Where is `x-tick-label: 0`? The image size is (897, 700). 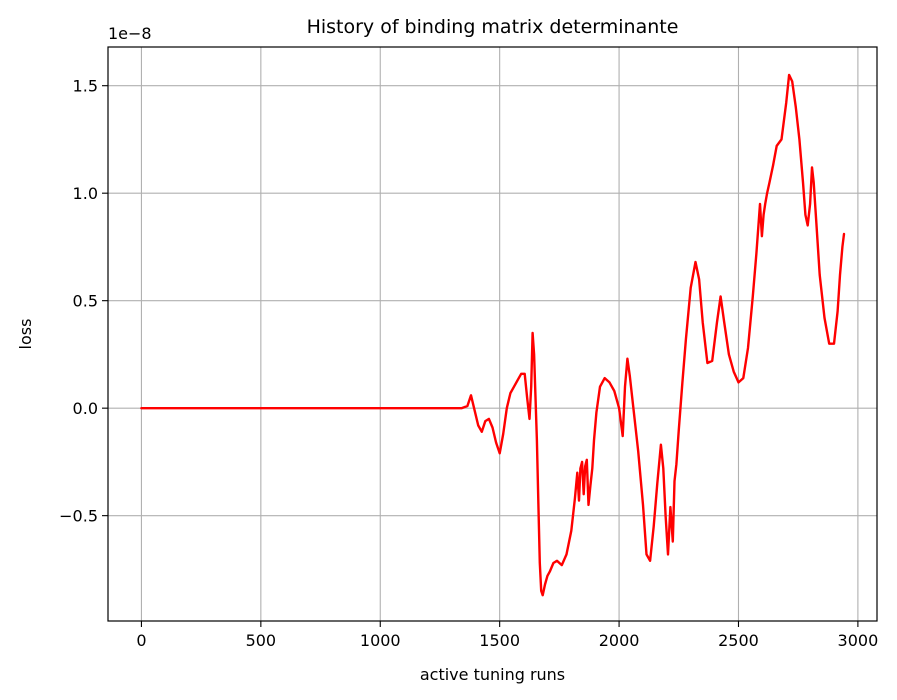
x-tick-label: 0 is located at coordinates (141, 640).